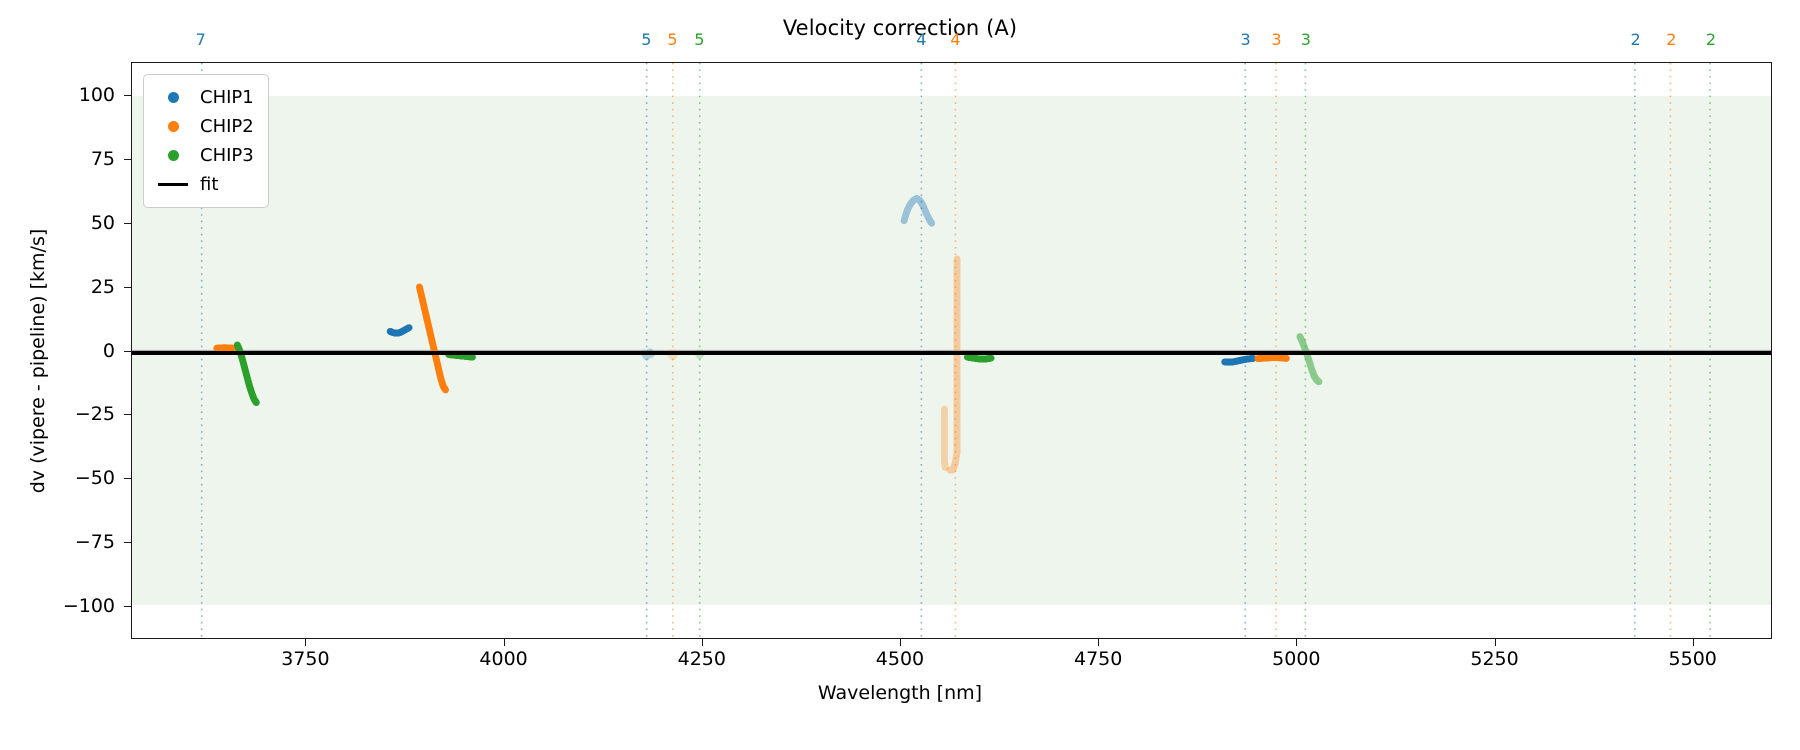 This screenshot has width=1800, height=750. What do you see at coordinates (227, 126) in the screenshot?
I see `legend-label: CHIP2` at bounding box center [227, 126].